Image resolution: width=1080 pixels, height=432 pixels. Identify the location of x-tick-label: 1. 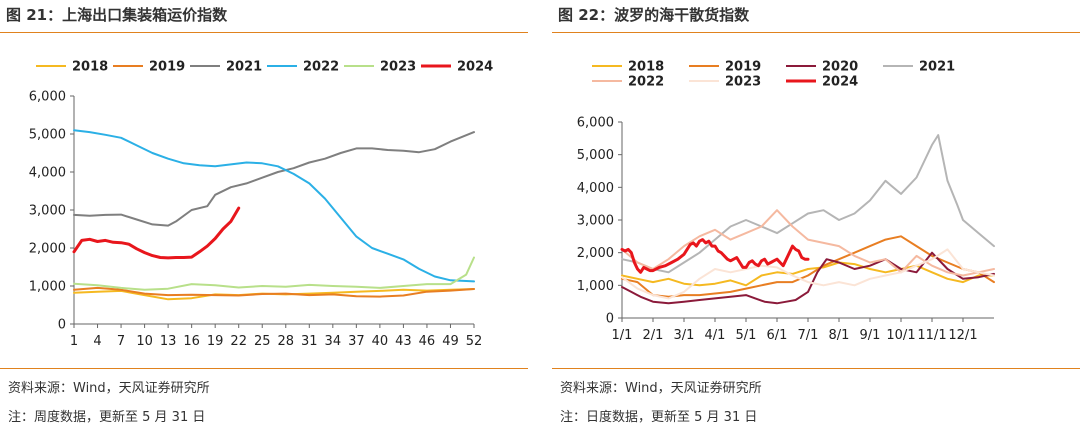
(74, 341).